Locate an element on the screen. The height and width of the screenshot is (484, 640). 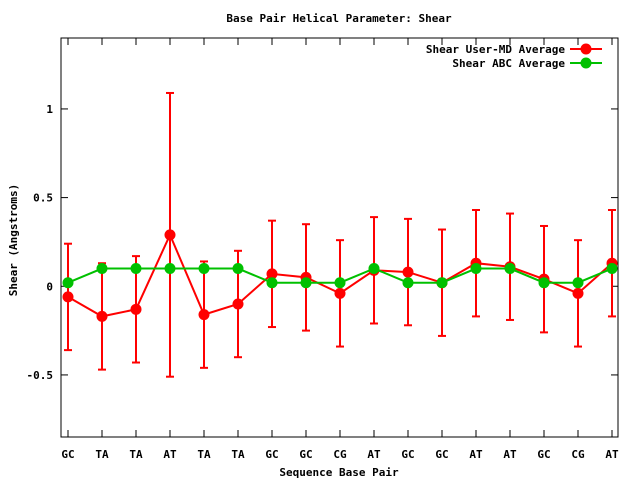
legend-label: Shear ABC Average is located at coordinates (508, 63).